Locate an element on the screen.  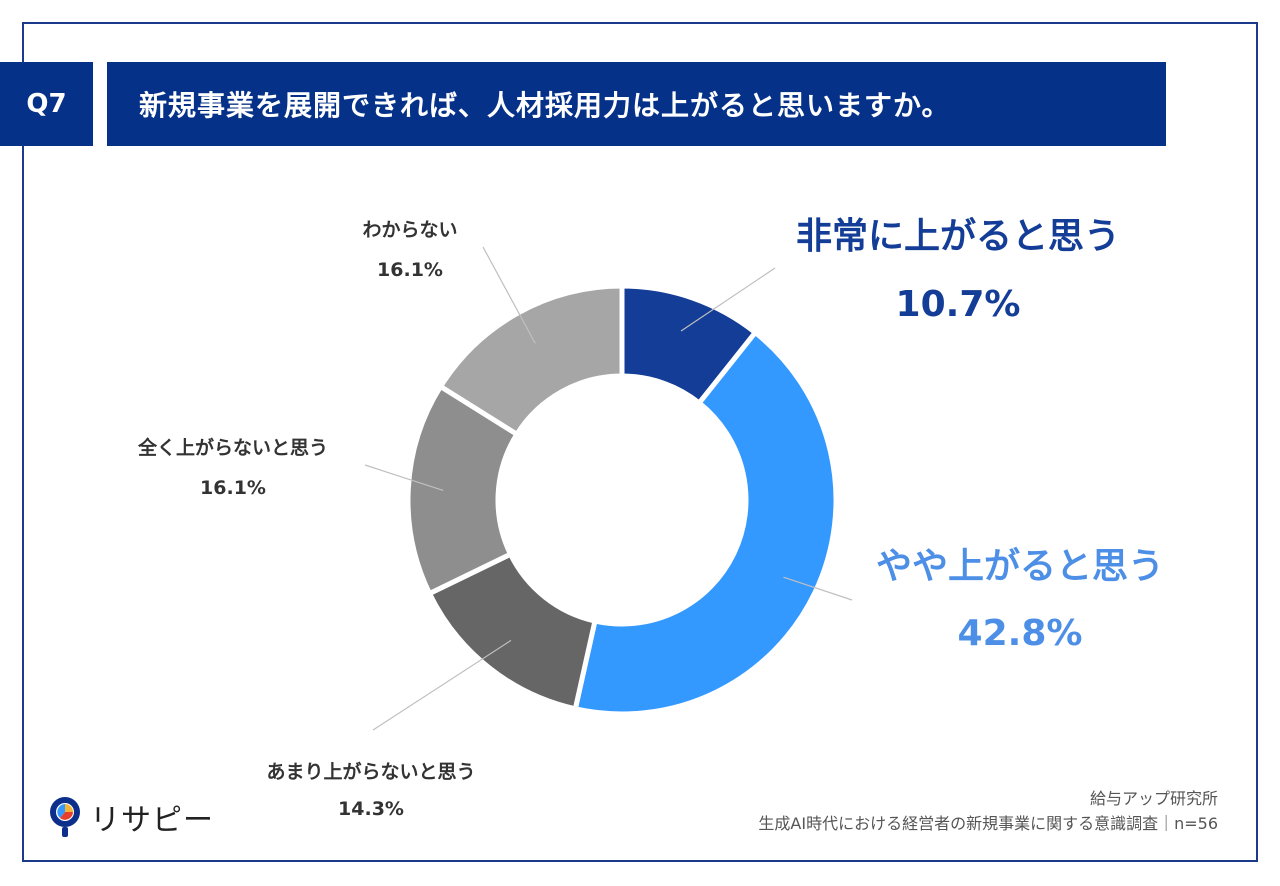
category-label-very-likely: 非常に上がると思う is located at coordinates (958, 236).